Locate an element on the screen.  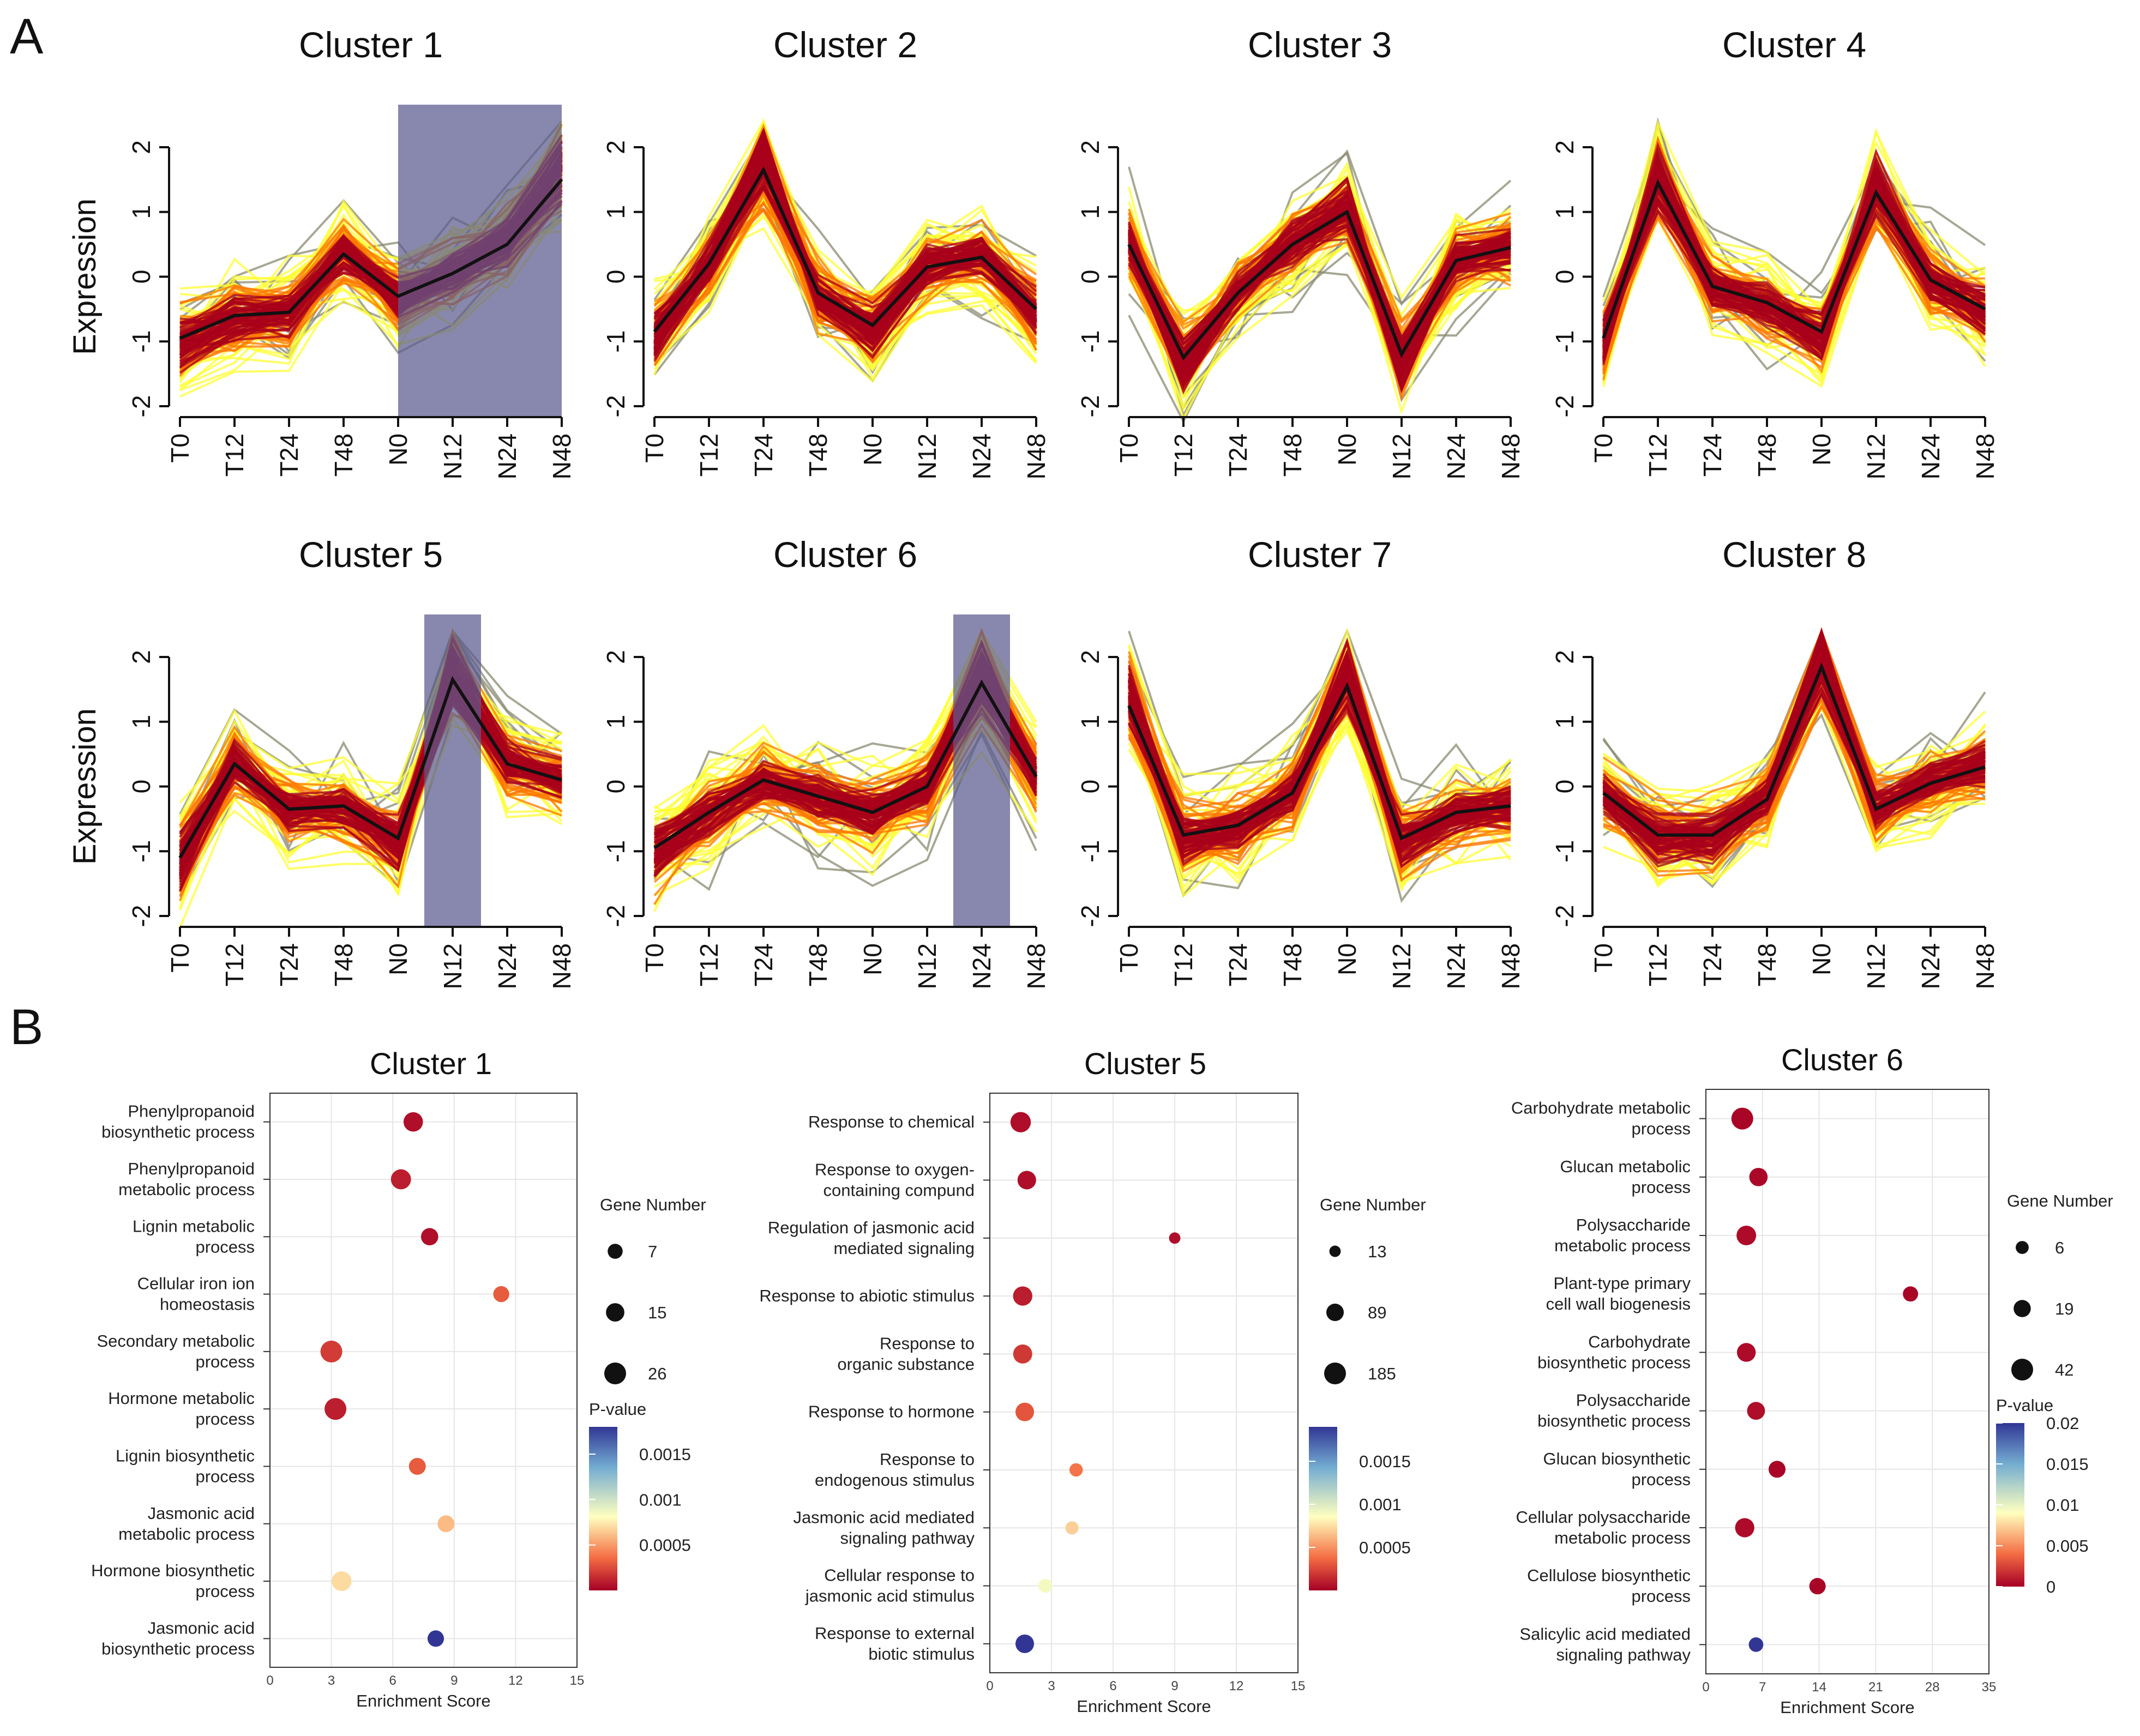
color-legend-label: 0.0005 is located at coordinates (665, 1545).